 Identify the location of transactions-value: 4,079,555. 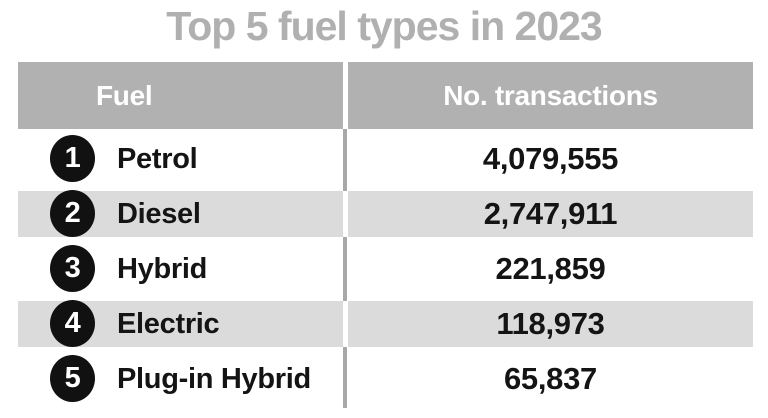
(550, 158).